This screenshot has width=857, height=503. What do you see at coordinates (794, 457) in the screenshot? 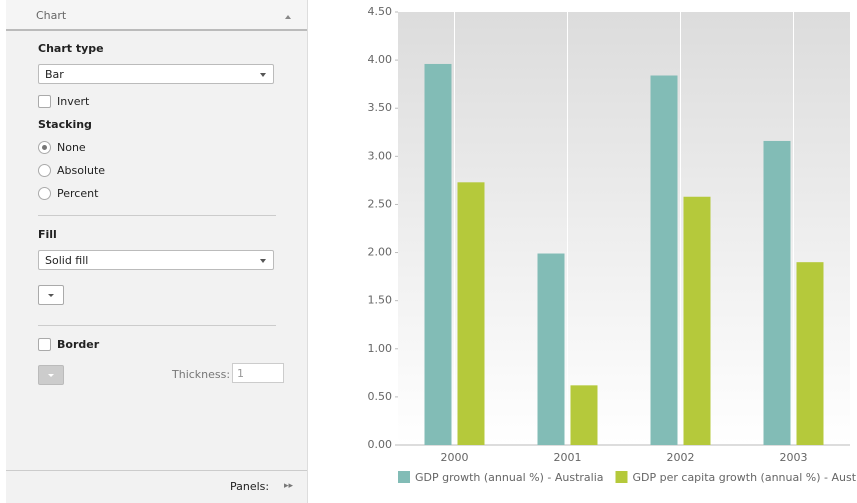
I see `x-tick-label: 2003` at bounding box center [794, 457].